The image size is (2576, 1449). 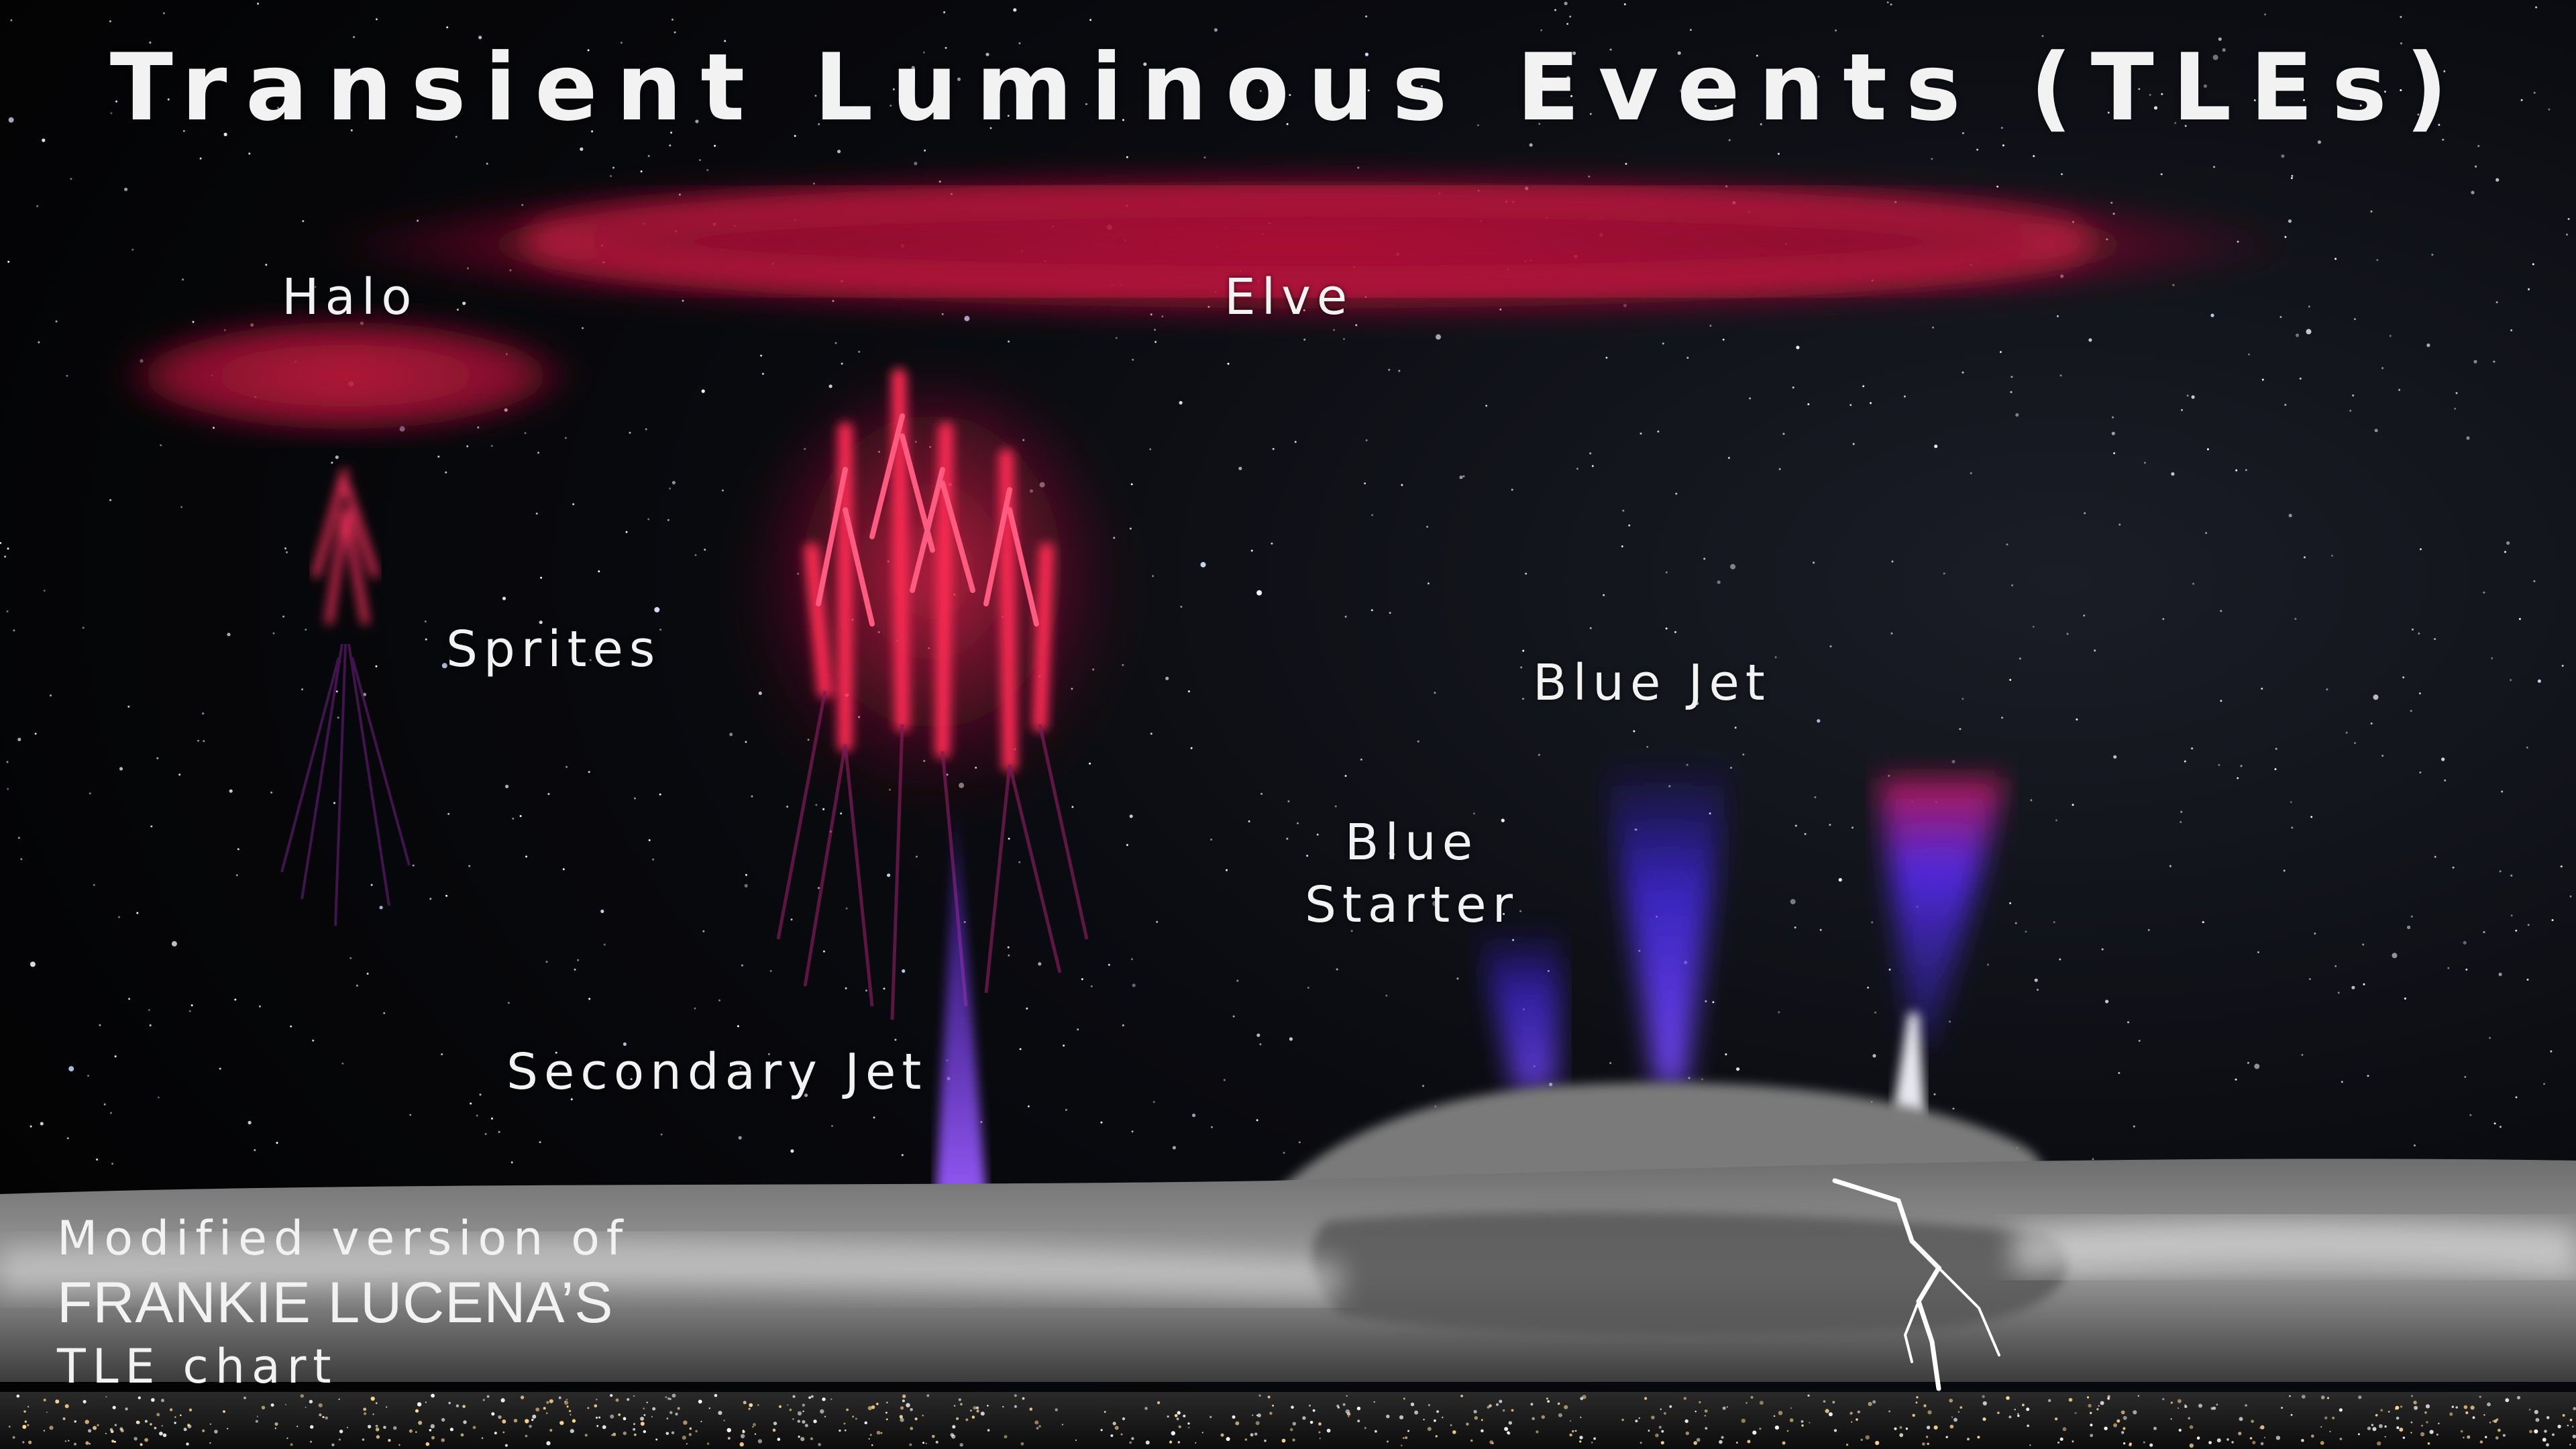 I want to click on blue-starter, so click(x=1519, y=1009).